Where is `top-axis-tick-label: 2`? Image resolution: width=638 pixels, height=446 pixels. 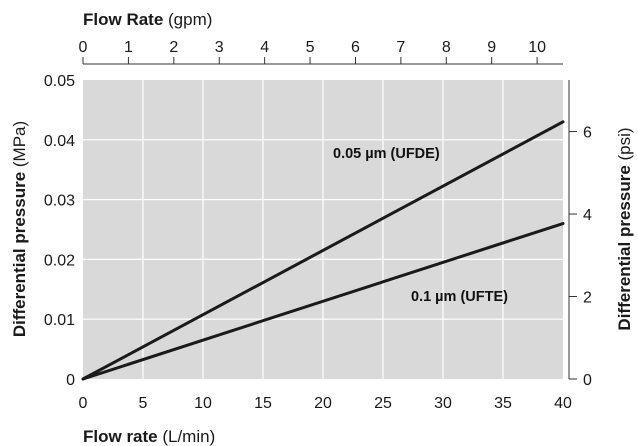
top-axis-tick-label: 2 is located at coordinates (173, 47).